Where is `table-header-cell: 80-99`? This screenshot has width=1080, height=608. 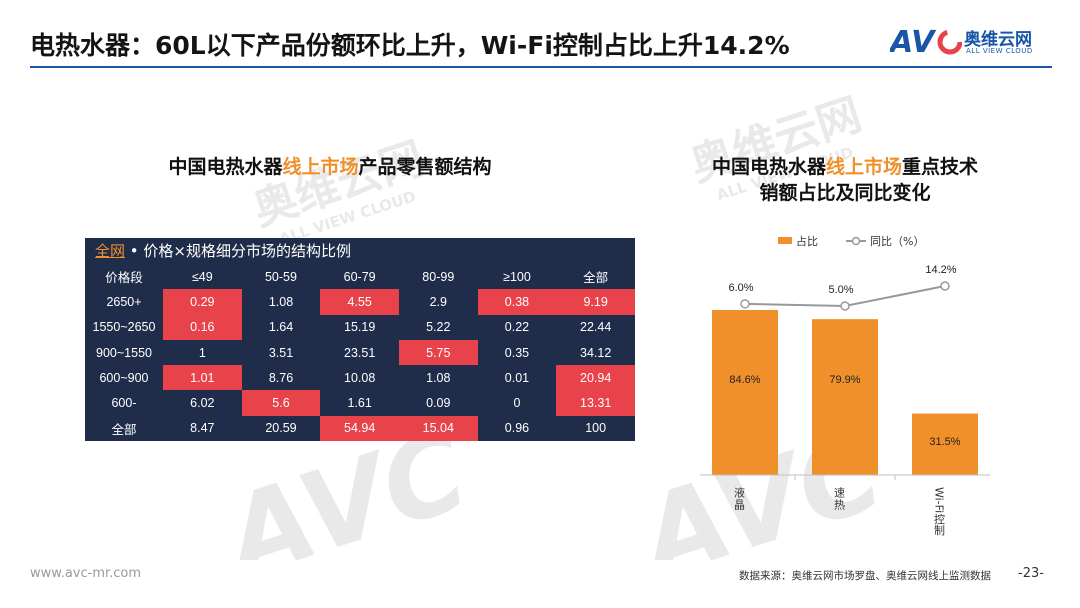 table-header-cell: 80-99 is located at coordinates (438, 277).